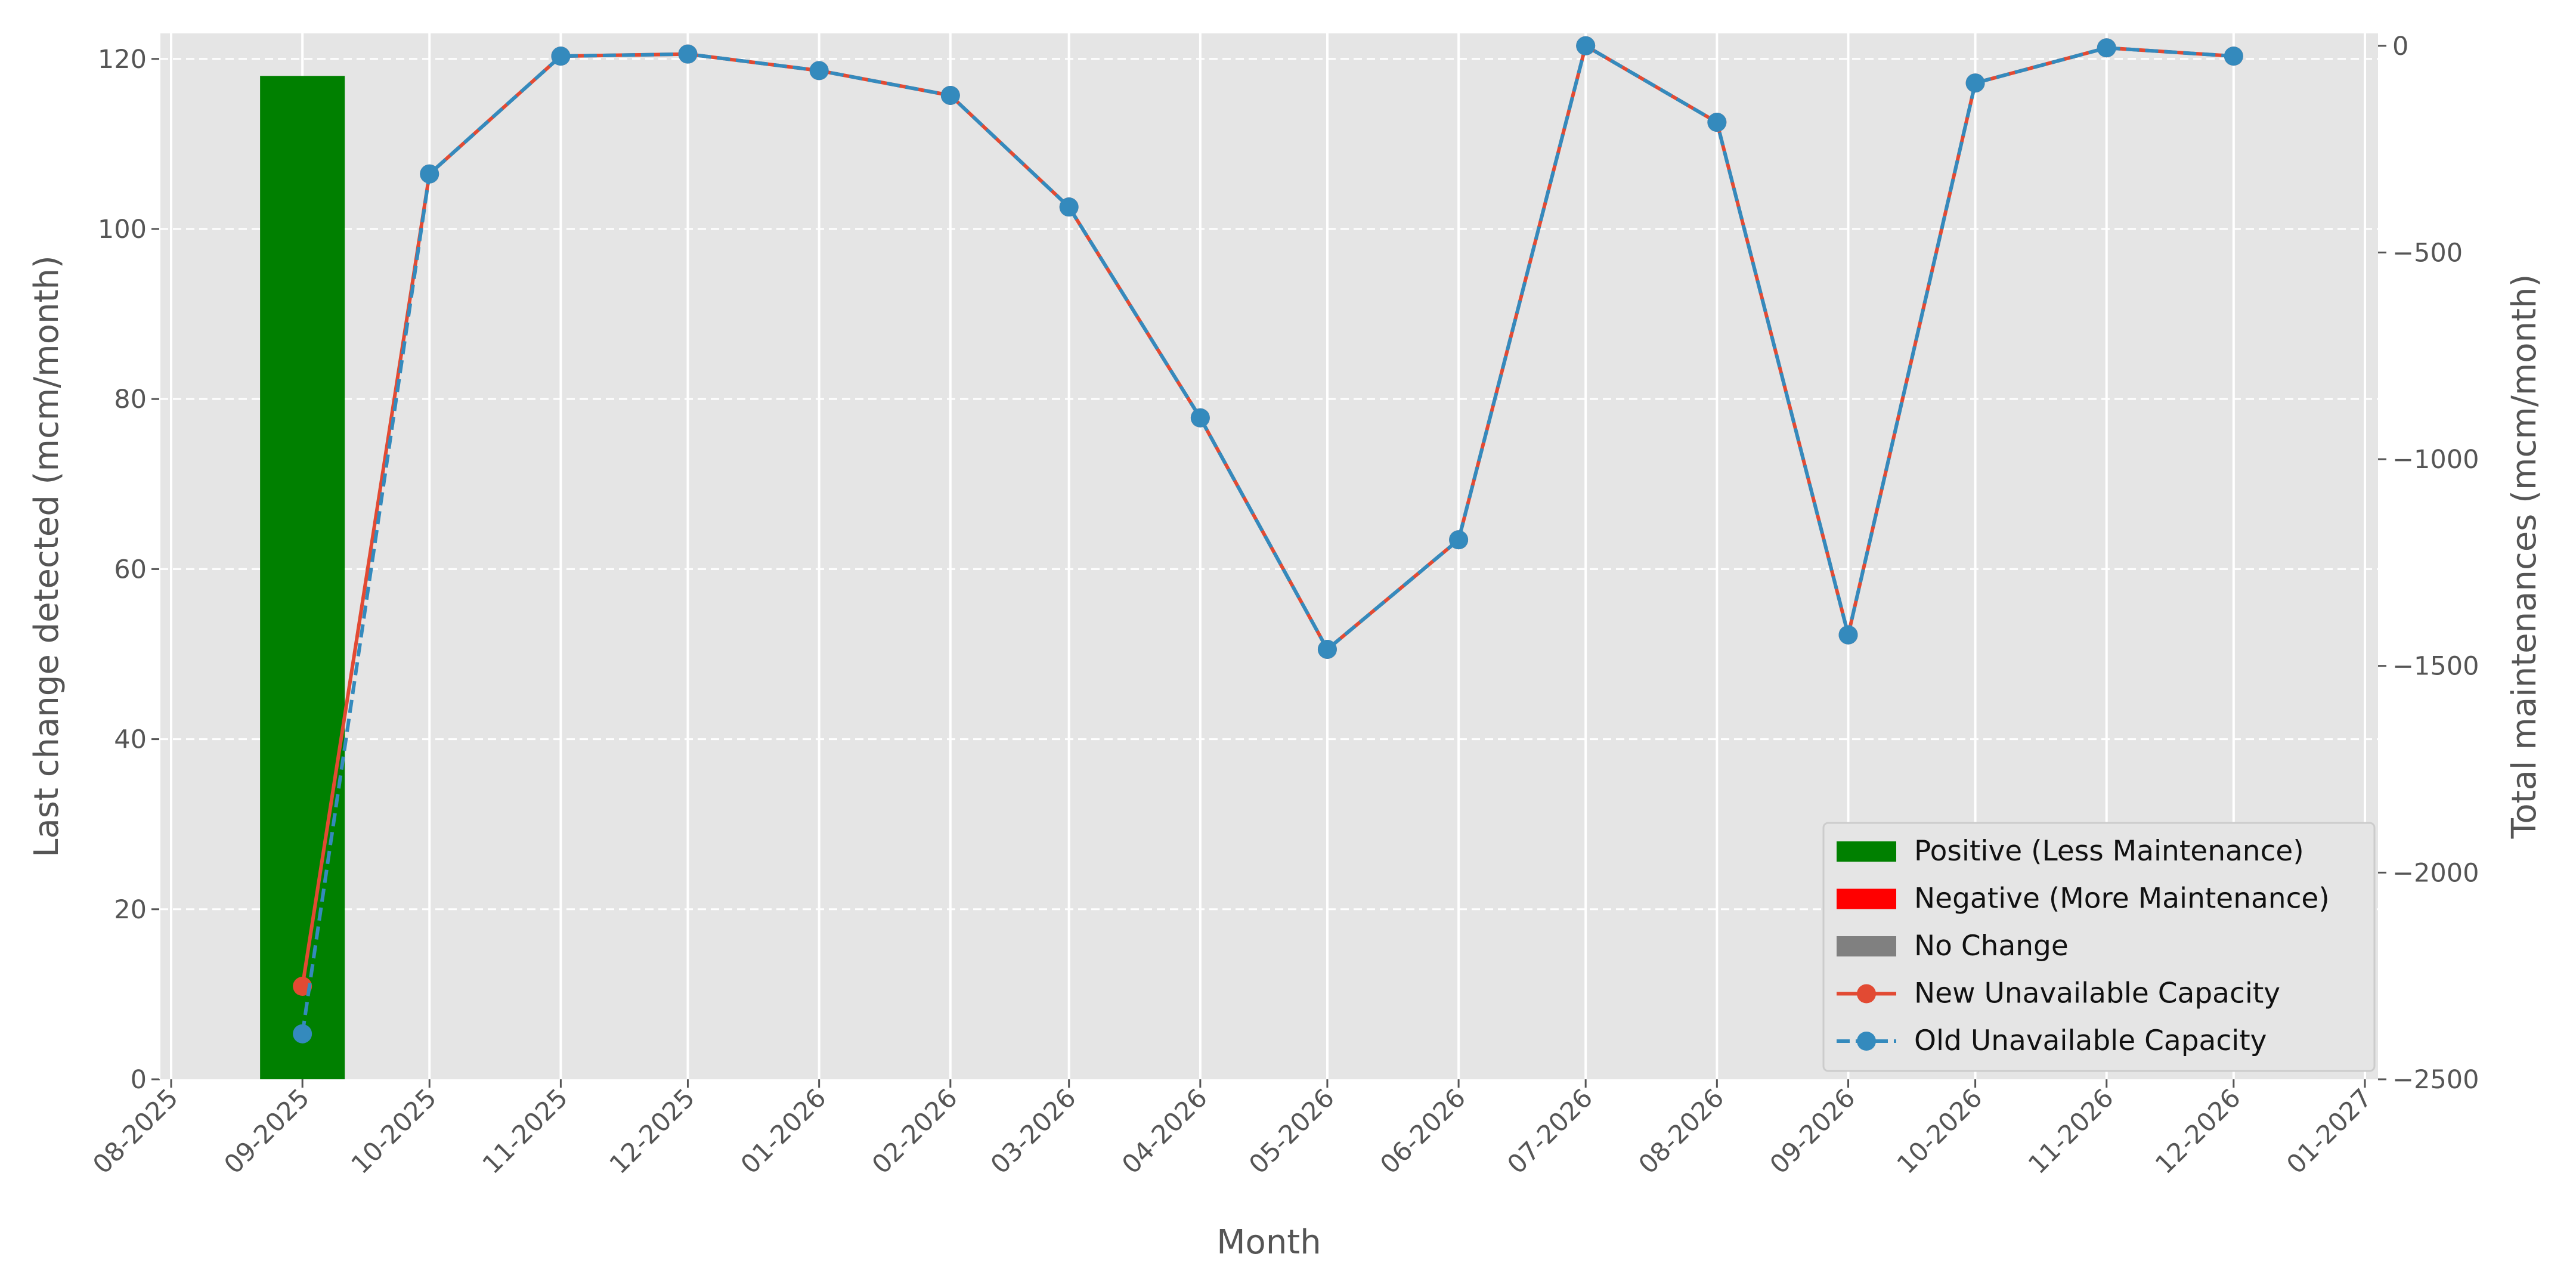 This screenshot has width=2576, height=1288. Describe the element at coordinates (2524, 557) in the screenshot. I see `y-axis-right-label: Total maintenances (mcm/month)` at that location.